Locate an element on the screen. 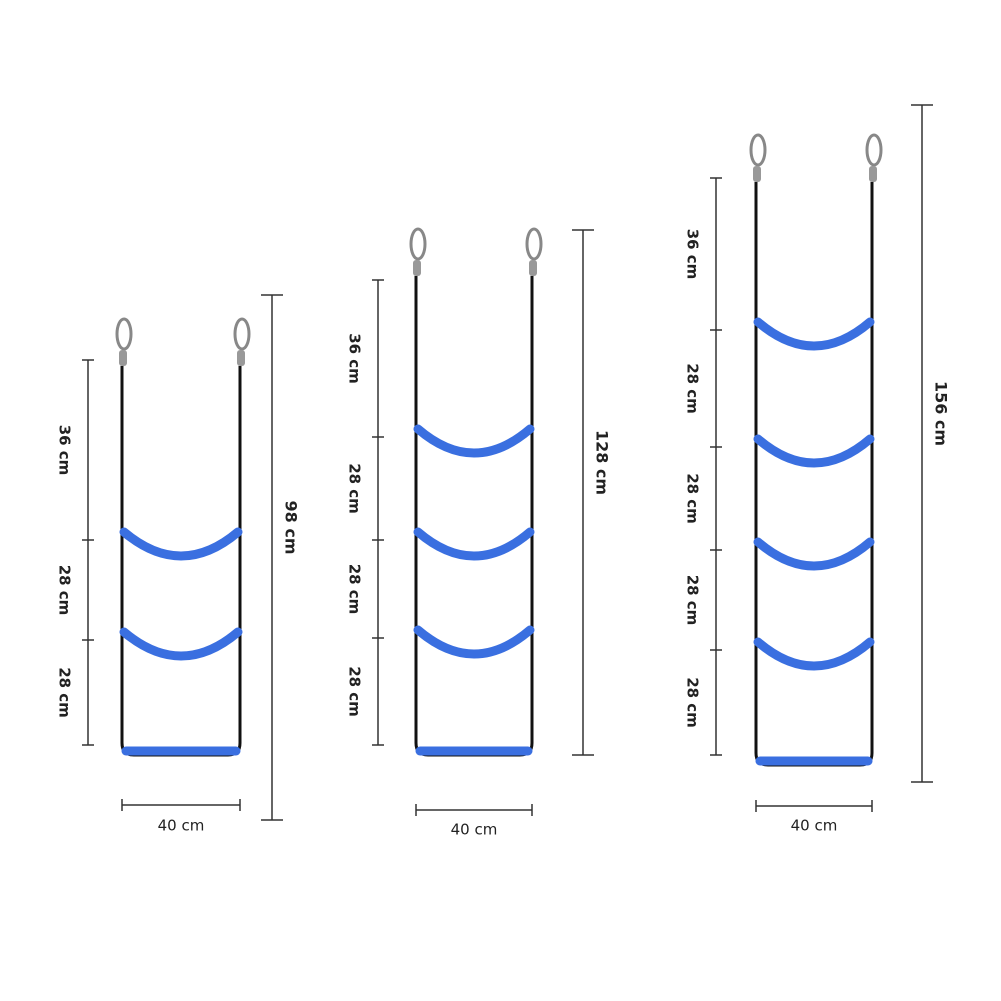 Image resolution: width=1001 pixels, height=1001 pixels. total-label: 98 cm is located at coordinates (291, 528).